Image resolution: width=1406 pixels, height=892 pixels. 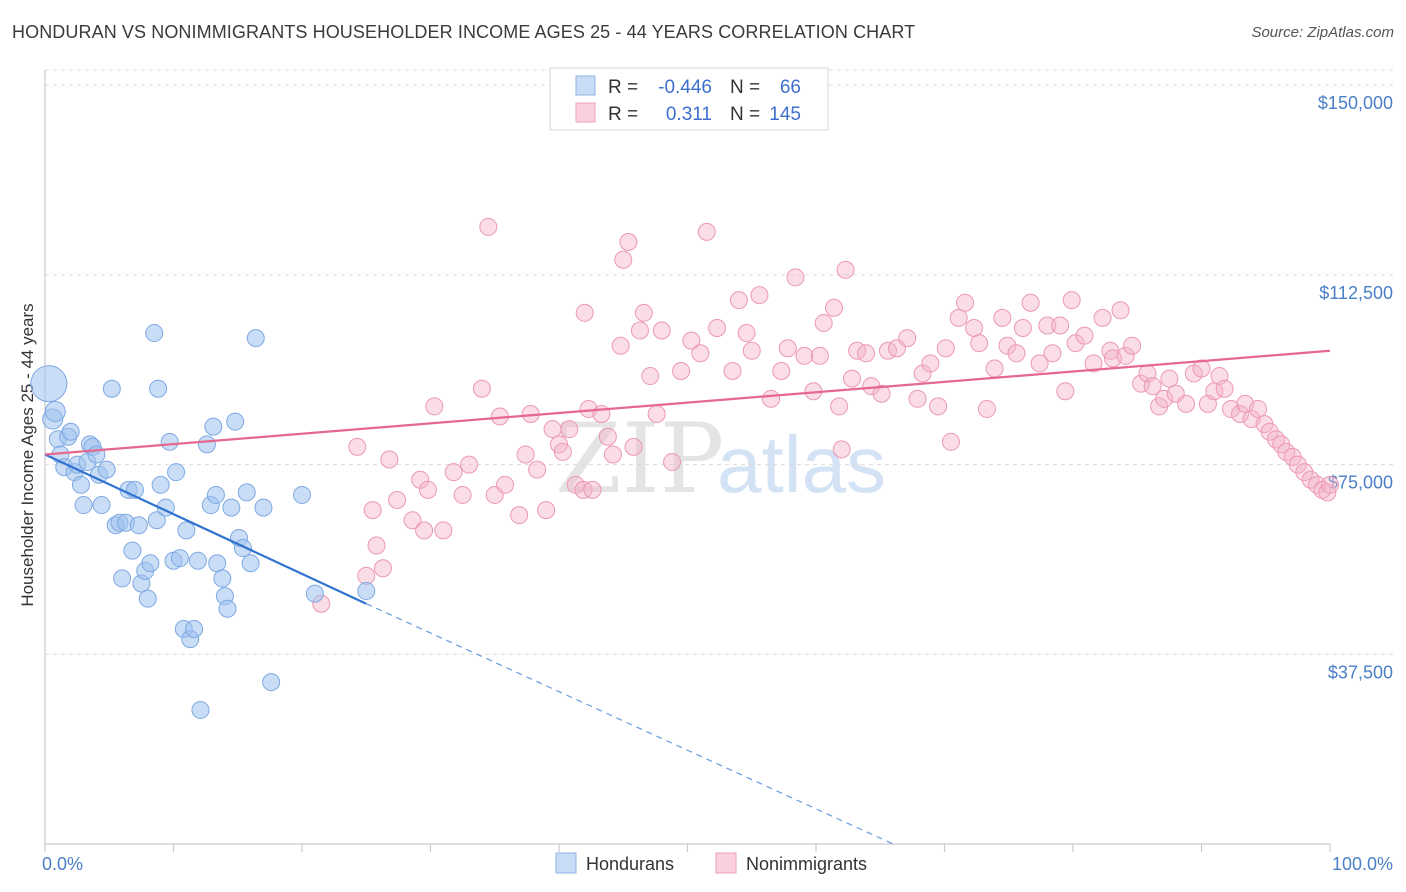 I want to click on x-ticks, so click(x=687, y=848).